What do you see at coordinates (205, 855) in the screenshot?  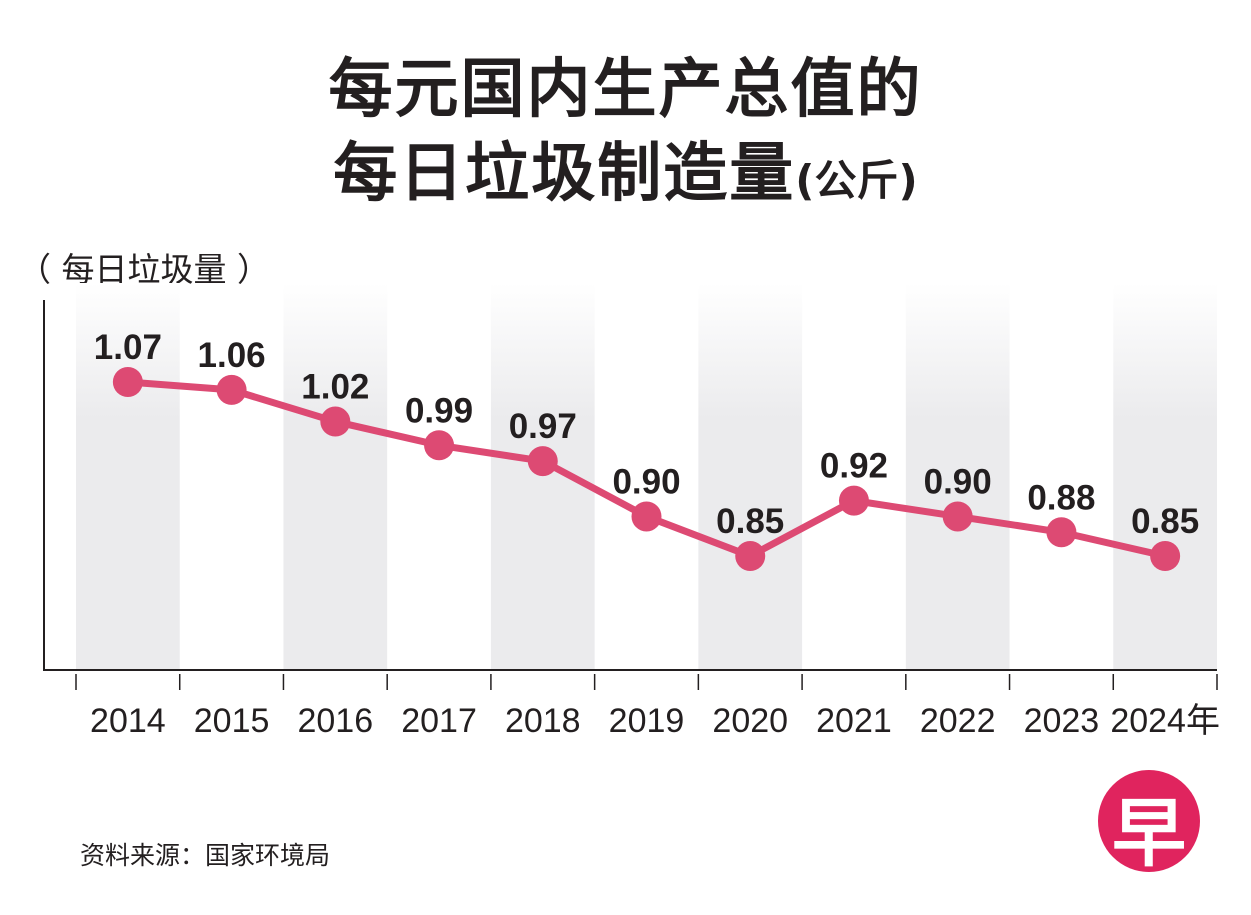 I see `source-note: 资料来源：国家环境局` at bounding box center [205, 855].